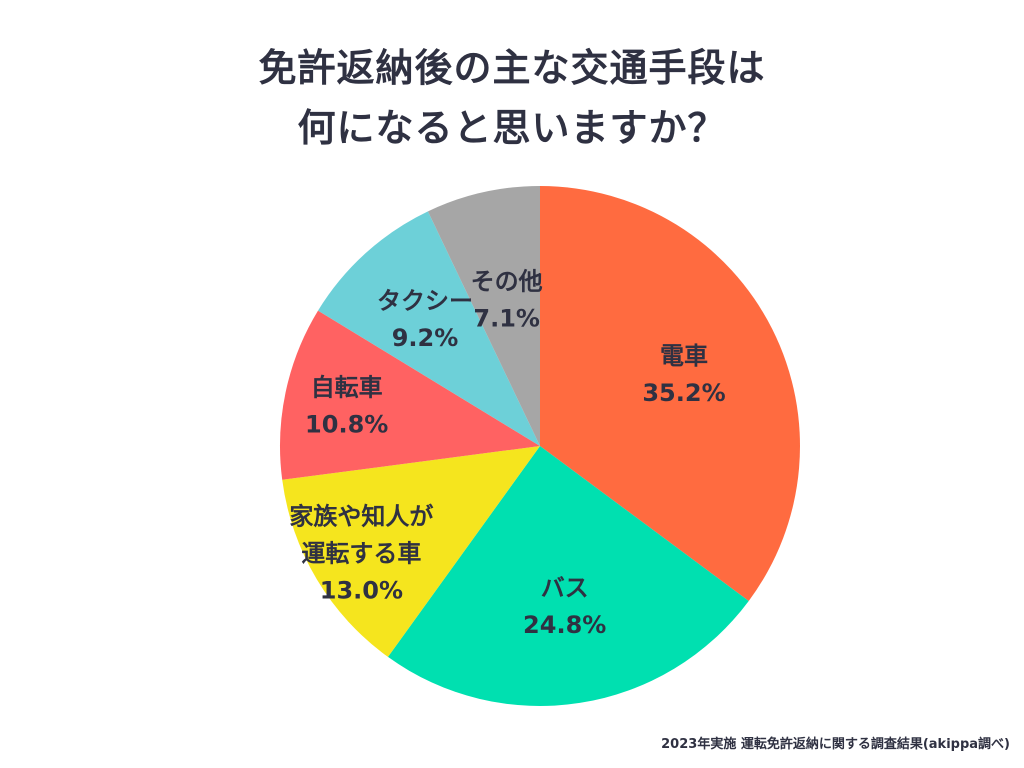  What do you see at coordinates (683, 393) in the screenshot?
I see `slice-value-0: 35.2%` at bounding box center [683, 393].